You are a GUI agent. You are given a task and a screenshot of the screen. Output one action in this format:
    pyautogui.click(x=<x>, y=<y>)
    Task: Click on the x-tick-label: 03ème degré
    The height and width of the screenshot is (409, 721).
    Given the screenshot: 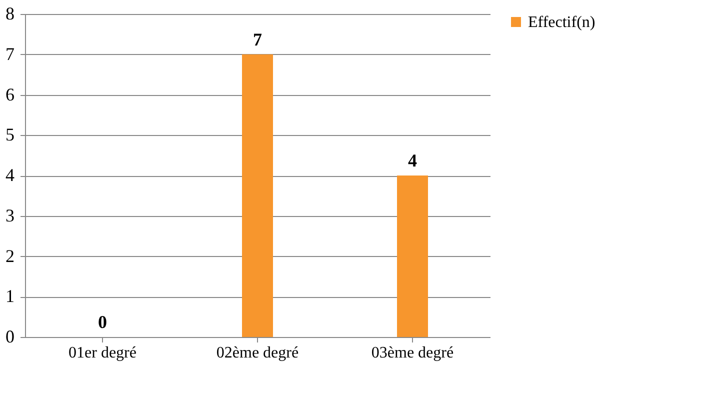 What is the action you would take?
    pyautogui.click(x=412, y=353)
    